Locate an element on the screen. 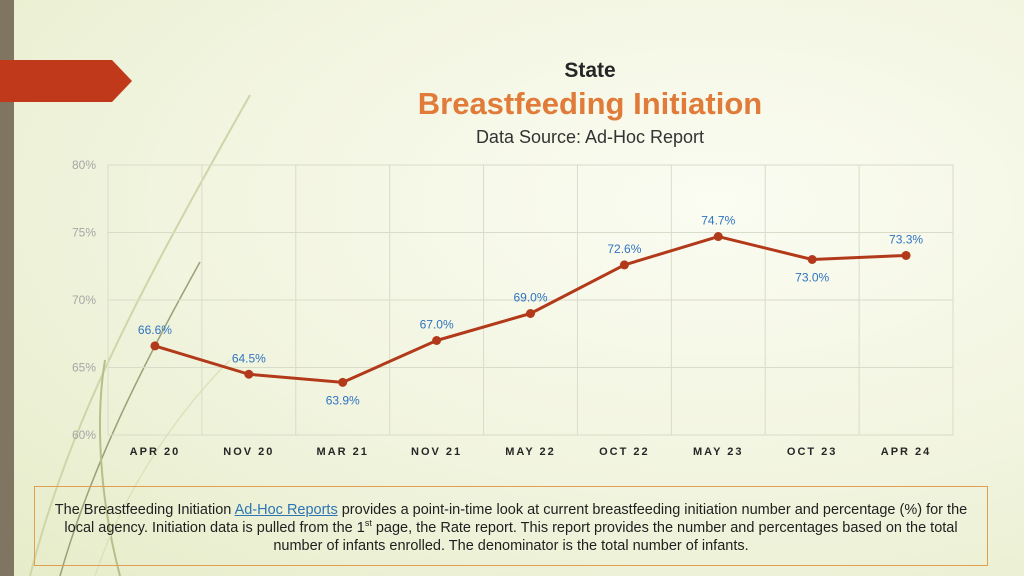  data-label: 63.9% is located at coordinates (343, 400).